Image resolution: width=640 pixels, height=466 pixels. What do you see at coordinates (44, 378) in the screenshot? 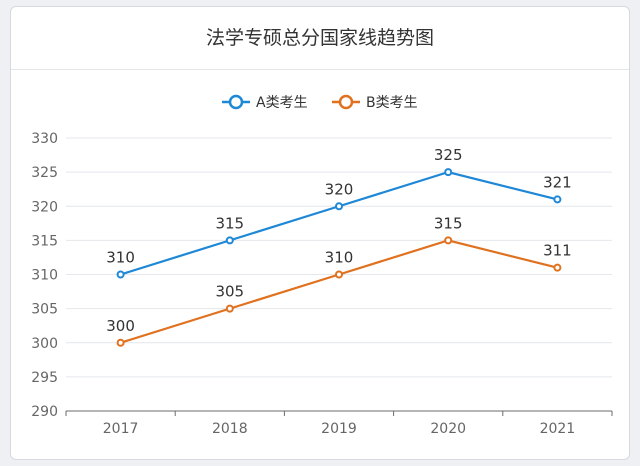
I see `y-tick-label: 295` at bounding box center [44, 378].